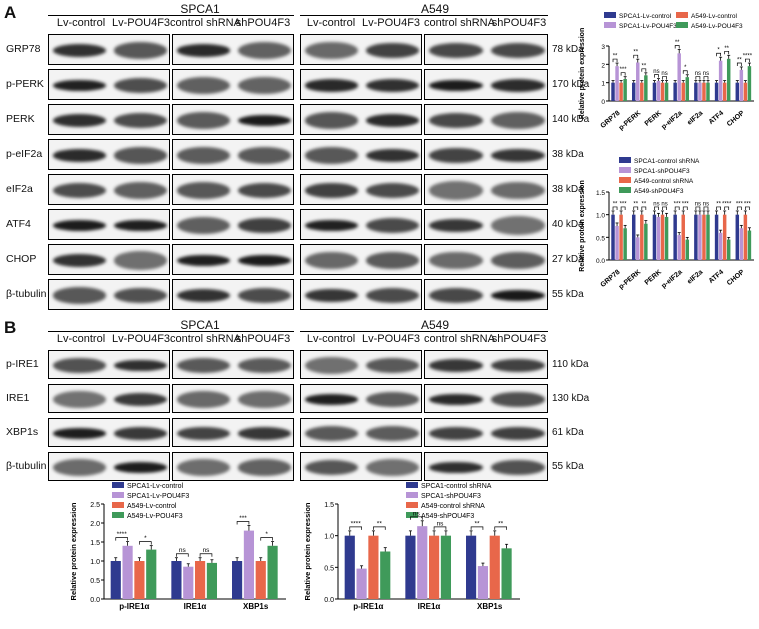 The image size is (759, 629). Describe the element at coordinates (695, 277) in the screenshot. I see `category-label: eIF2a` at that location.